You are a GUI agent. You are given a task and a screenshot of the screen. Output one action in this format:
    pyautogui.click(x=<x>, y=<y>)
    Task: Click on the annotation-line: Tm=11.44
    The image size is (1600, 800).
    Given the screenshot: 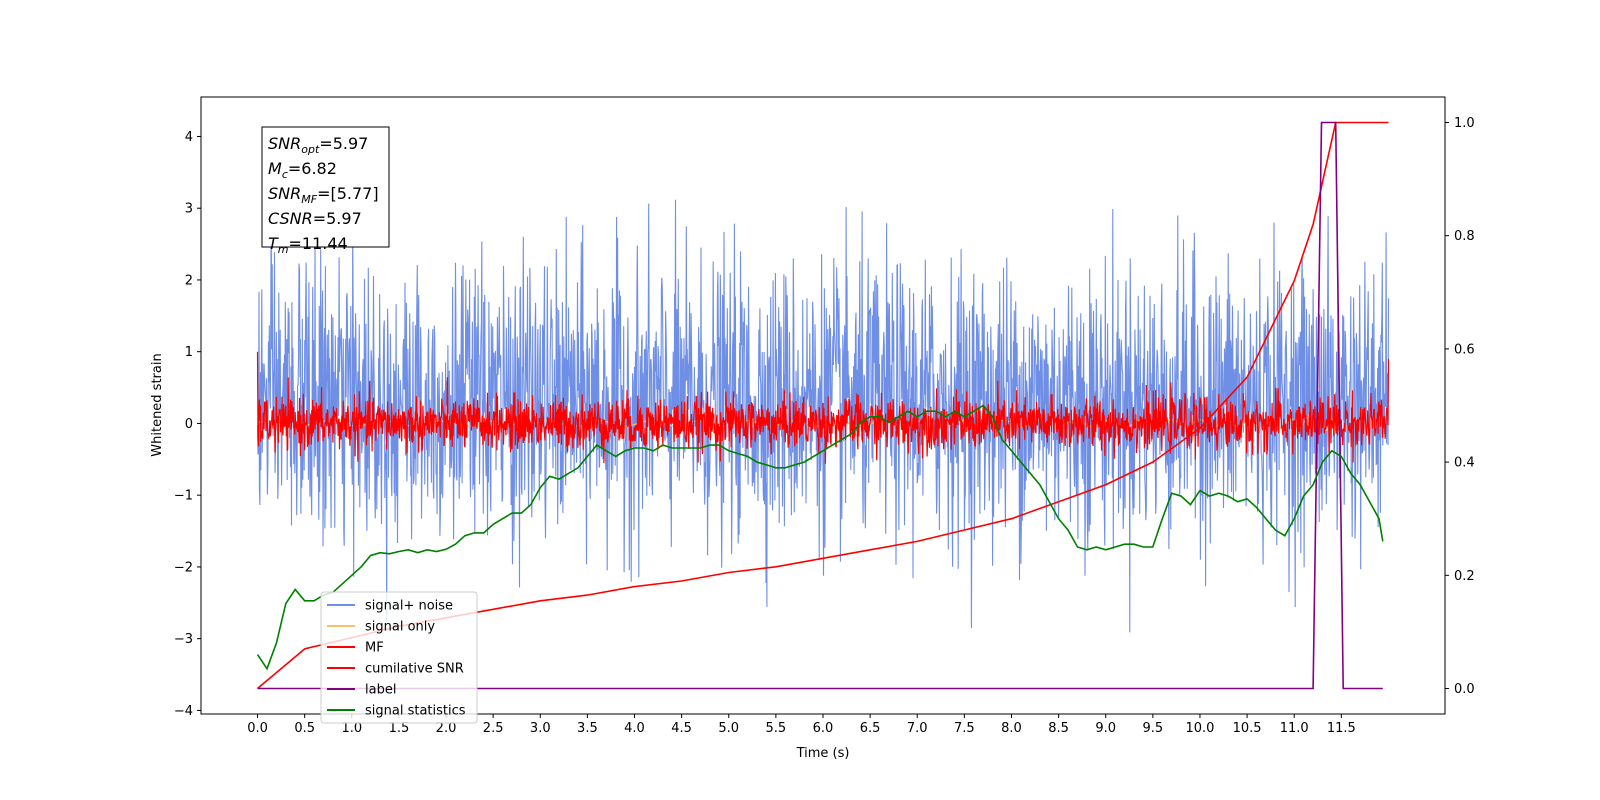 What is the action you would take?
    pyautogui.click(x=308, y=245)
    